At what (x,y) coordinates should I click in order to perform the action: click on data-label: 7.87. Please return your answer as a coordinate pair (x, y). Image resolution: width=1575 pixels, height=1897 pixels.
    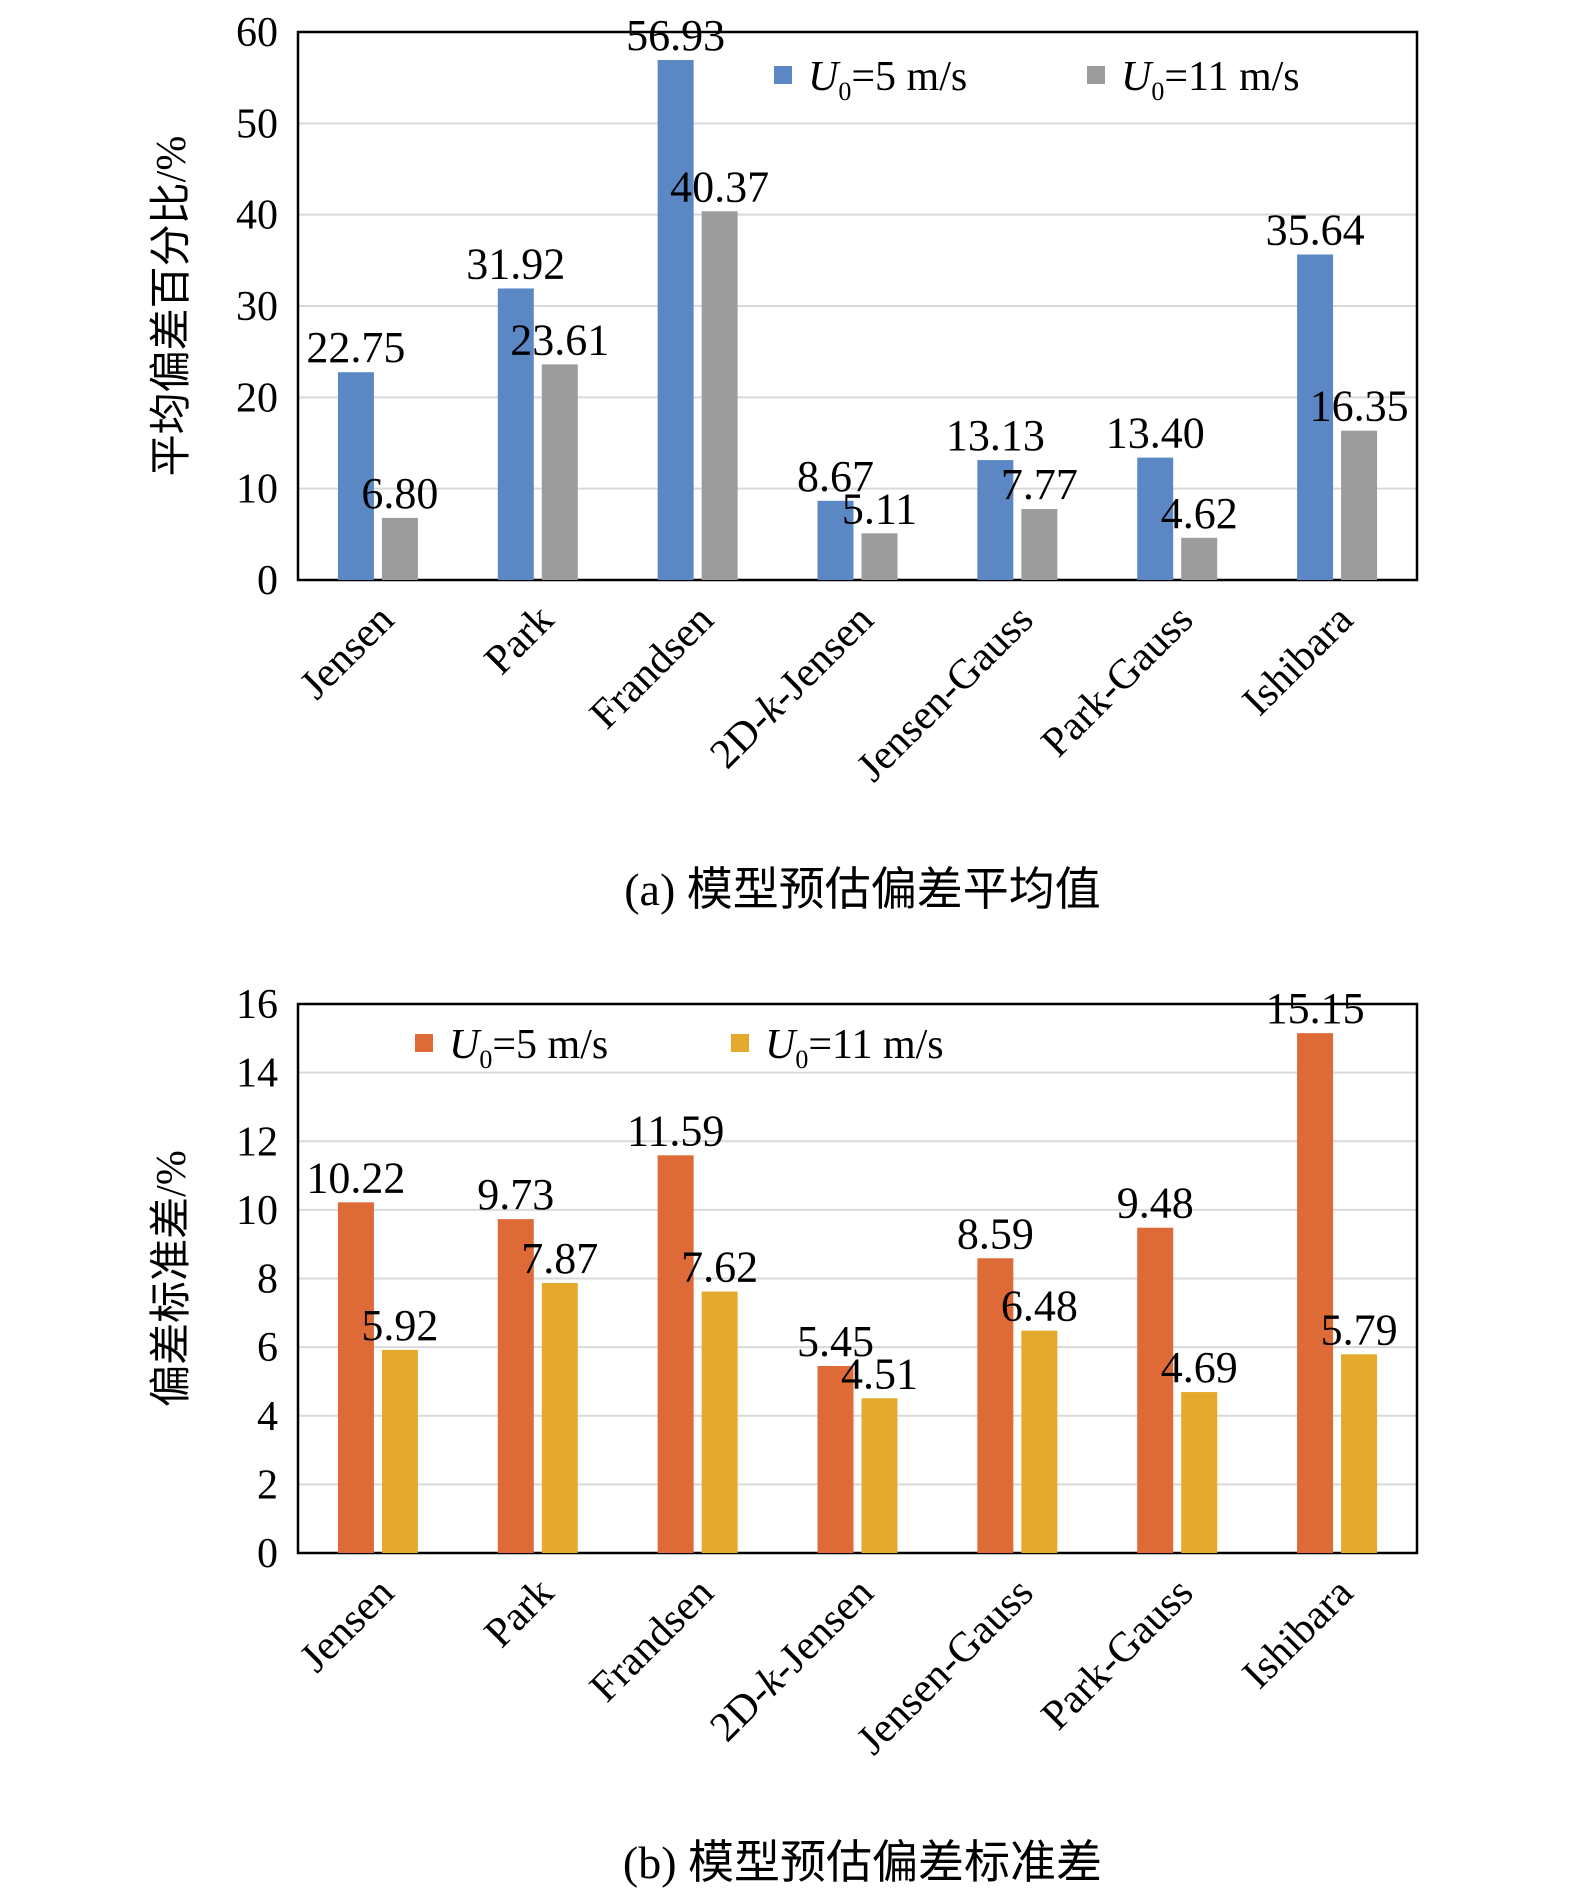
    Looking at the image, I should click on (559, 1258).